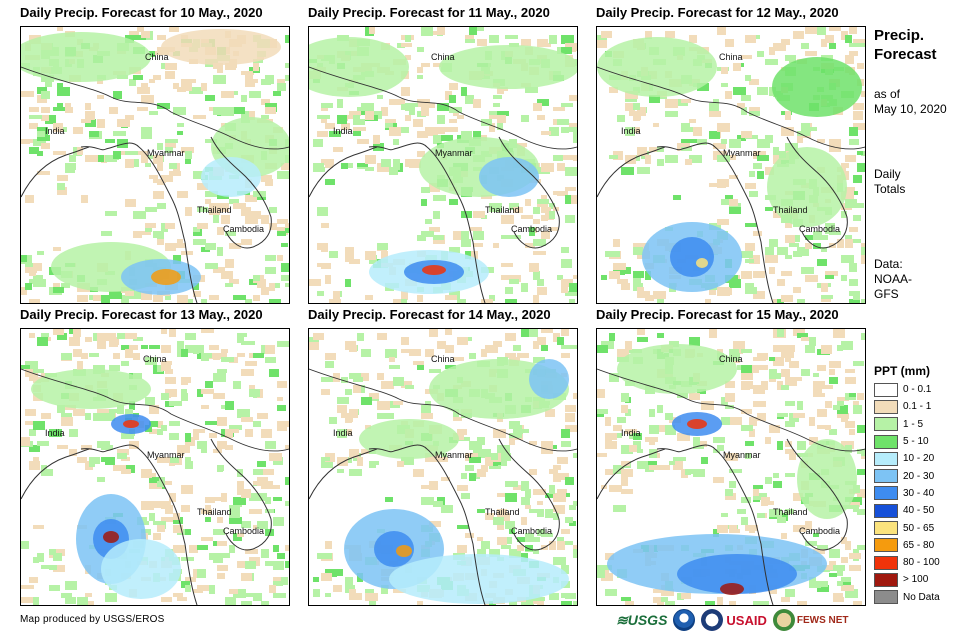  I want to click on asof-text: as of May 10, 2020, so click(910, 102).